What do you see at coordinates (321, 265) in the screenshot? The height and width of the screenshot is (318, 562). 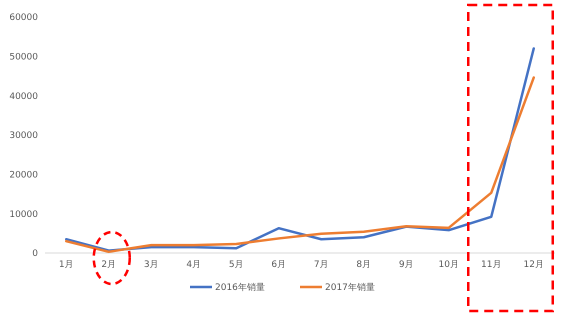 I see `x-tick-label: 7月` at bounding box center [321, 265].